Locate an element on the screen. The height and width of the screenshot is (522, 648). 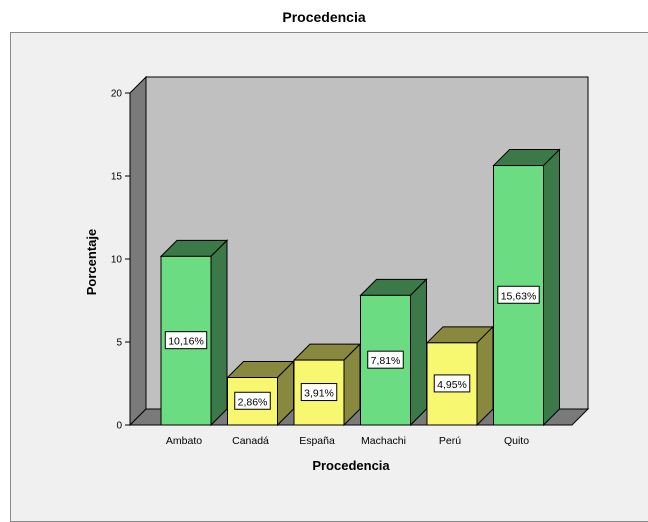
y-tick-label: 5 is located at coordinates (119, 343).